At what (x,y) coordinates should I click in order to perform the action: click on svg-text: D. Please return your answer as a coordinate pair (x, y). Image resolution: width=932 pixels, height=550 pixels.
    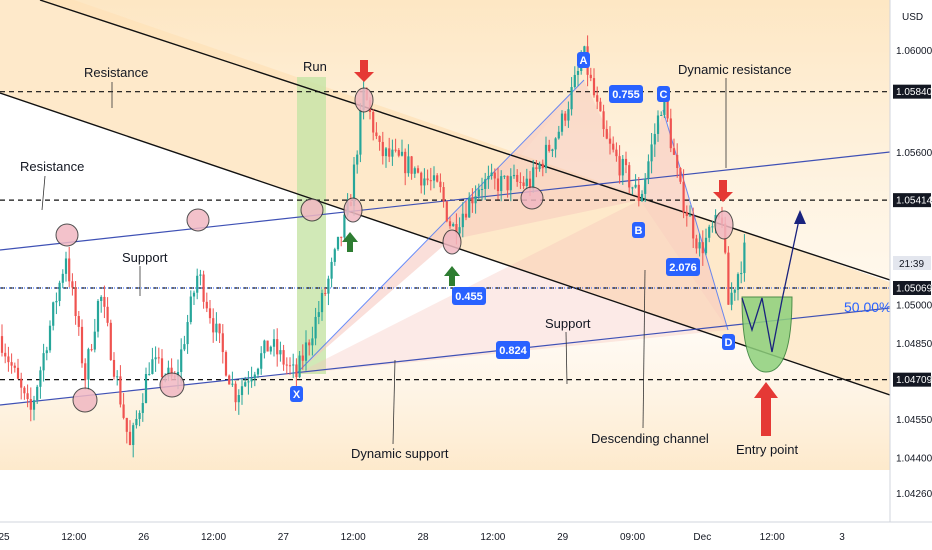
    Looking at the image, I should click on (729, 343).